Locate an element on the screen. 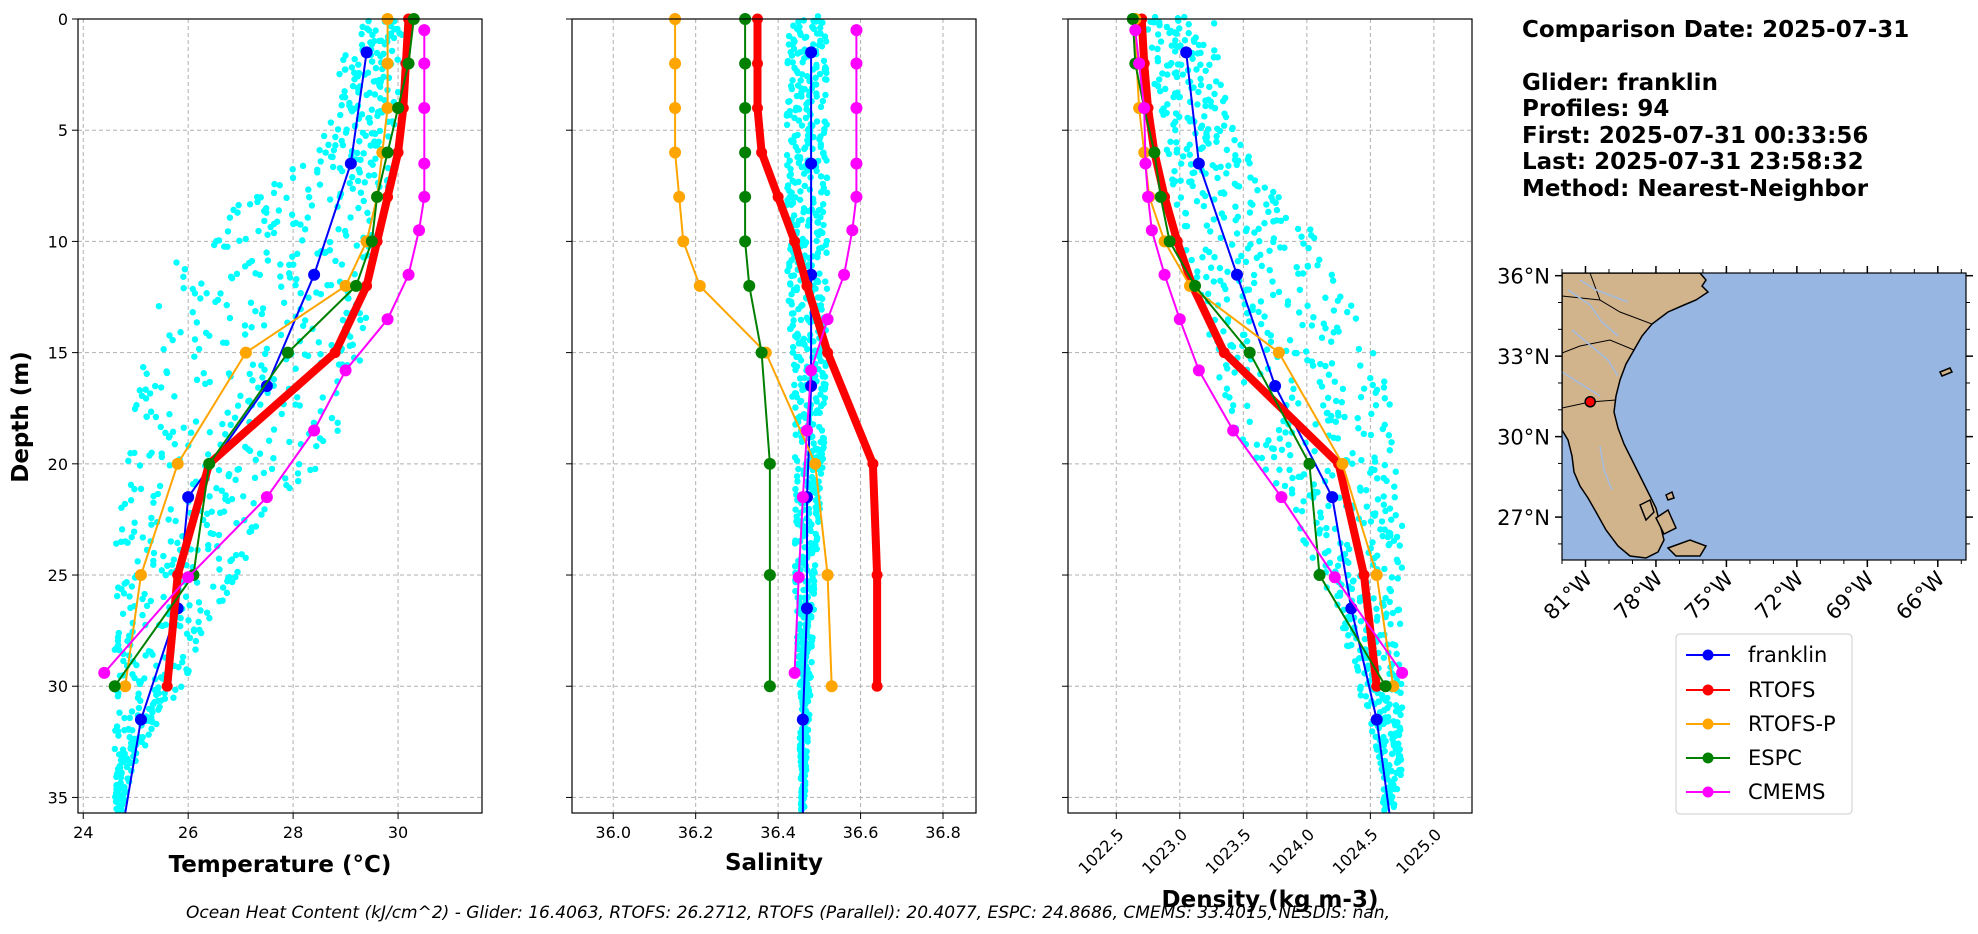 Image resolution: width=1978 pixels, height=934 pixels. island is located at coordinates (1946, 372).